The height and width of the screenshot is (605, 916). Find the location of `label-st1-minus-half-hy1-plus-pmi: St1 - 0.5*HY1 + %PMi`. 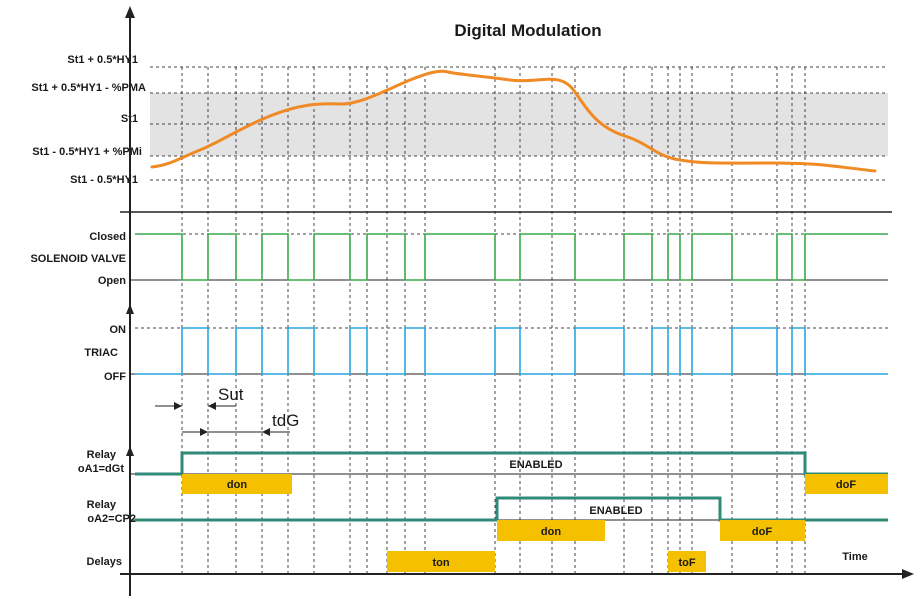

label-st1-minus-half-hy1-plus-pmi: St1 - 0.5*HY1 + %PMi is located at coordinates (87, 152).